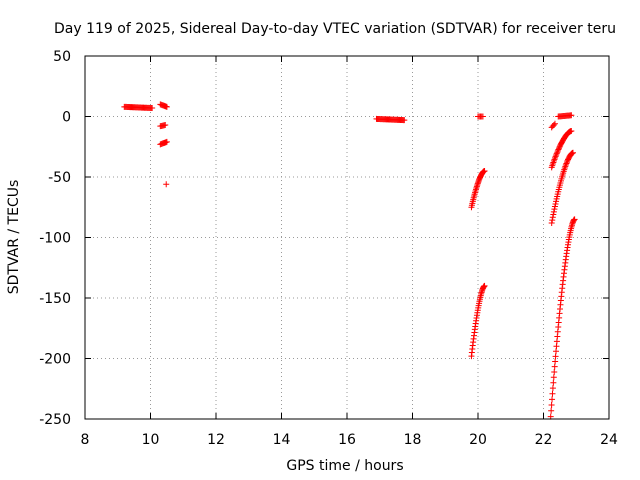 The height and width of the screenshot is (480, 640). What do you see at coordinates (66, 118) in the screenshot?
I see `y-tick-label: 0` at bounding box center [66, 118].